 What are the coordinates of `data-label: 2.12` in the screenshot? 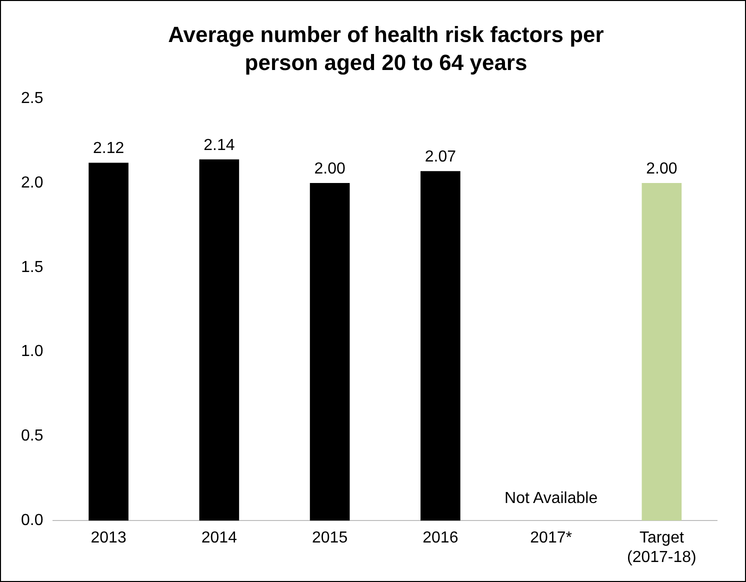 It's located at (108, 149).